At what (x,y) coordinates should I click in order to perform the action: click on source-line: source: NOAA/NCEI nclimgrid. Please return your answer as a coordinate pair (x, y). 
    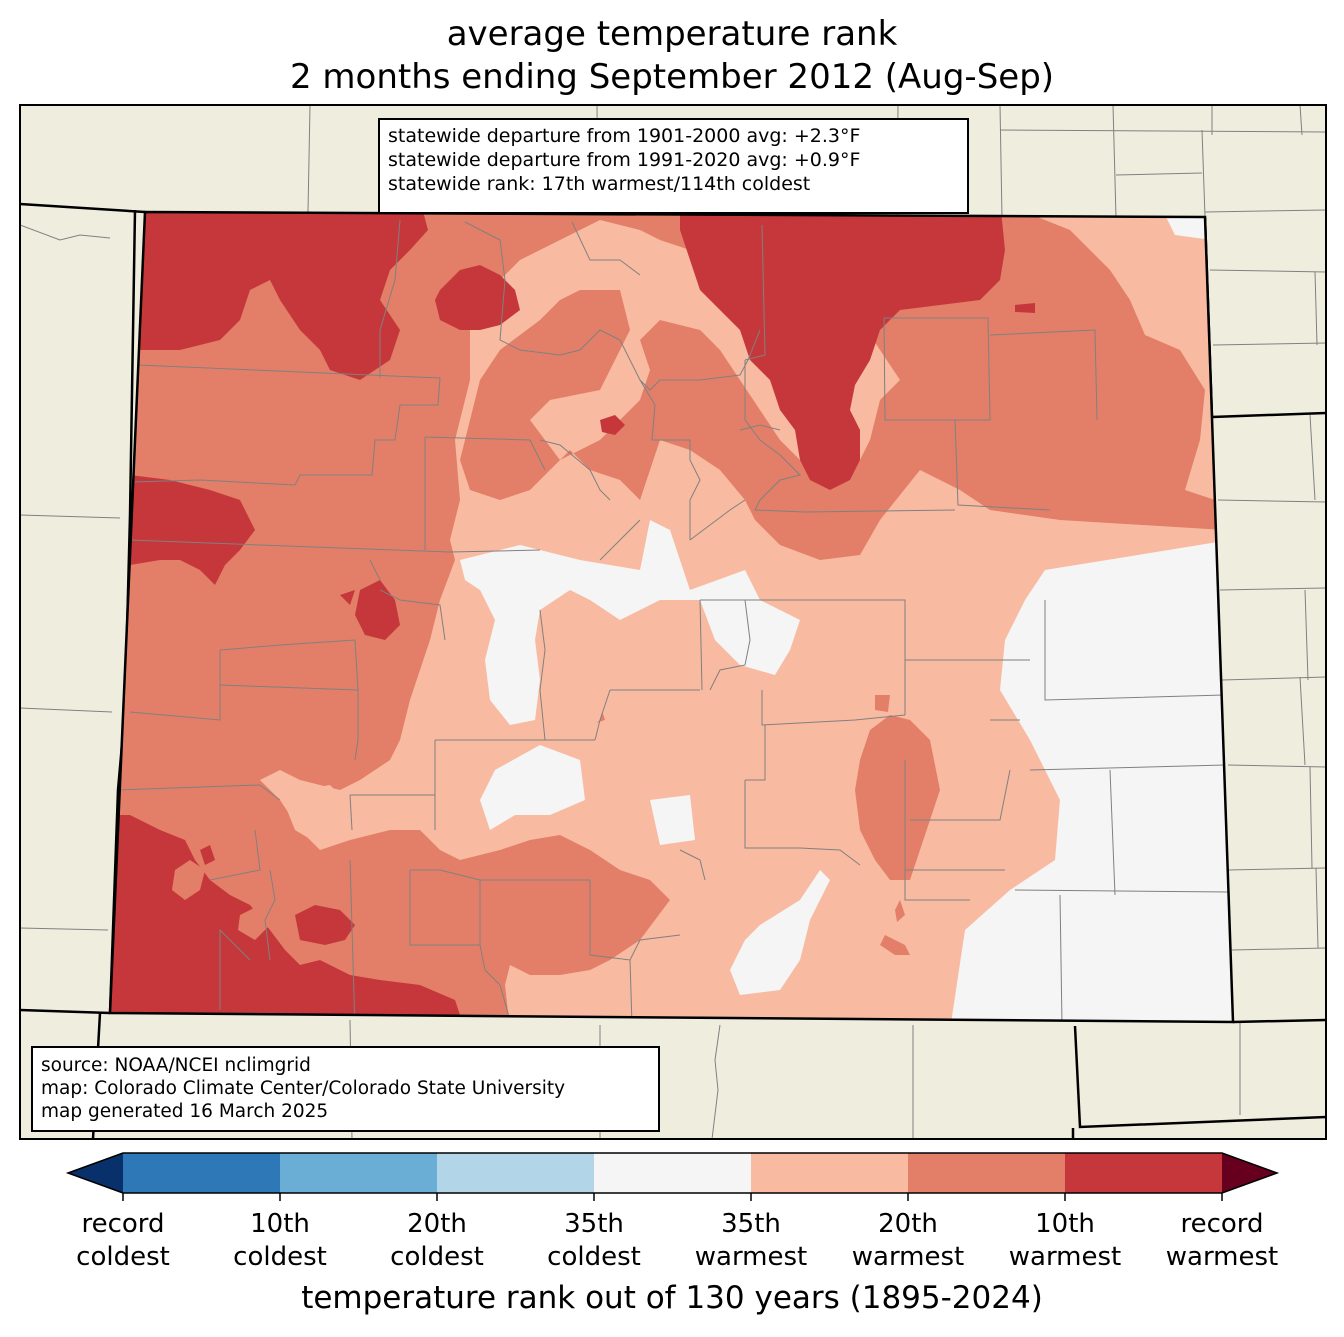
    Looking at the image, I should click on (176, 1065).